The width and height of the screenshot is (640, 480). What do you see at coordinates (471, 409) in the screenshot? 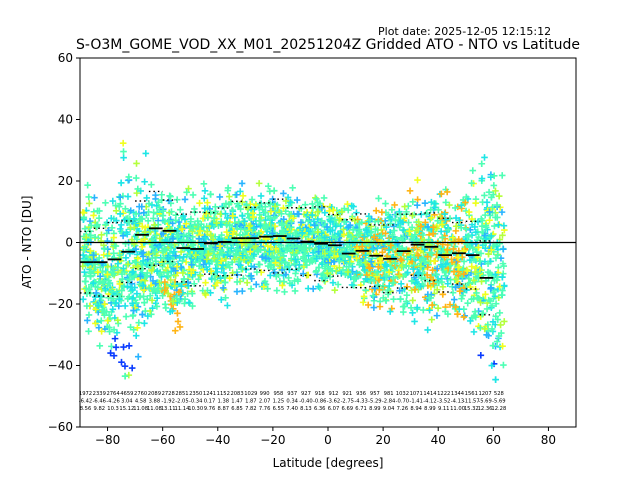
I see `bin-annotation-text: 15.32` at bounding box center [471, 409].